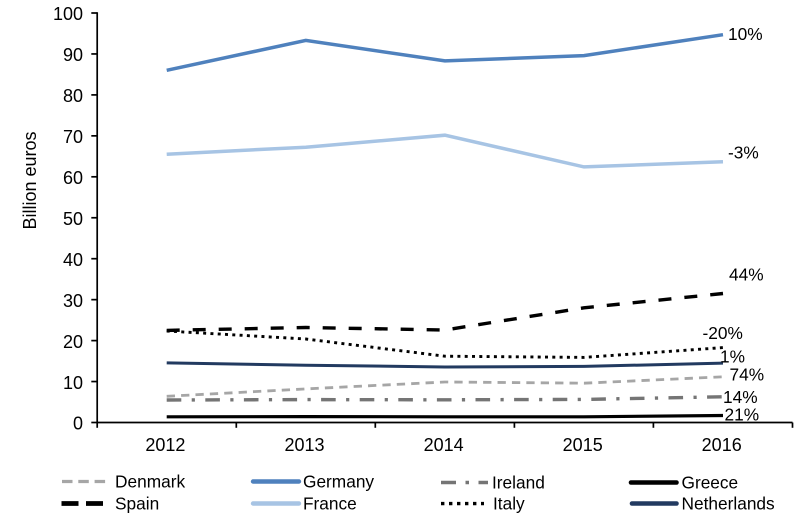  What do you see at coordinates (710, 483) in the screenshot?
I see `svg-text: Greece` at bounding box center [710, 483].